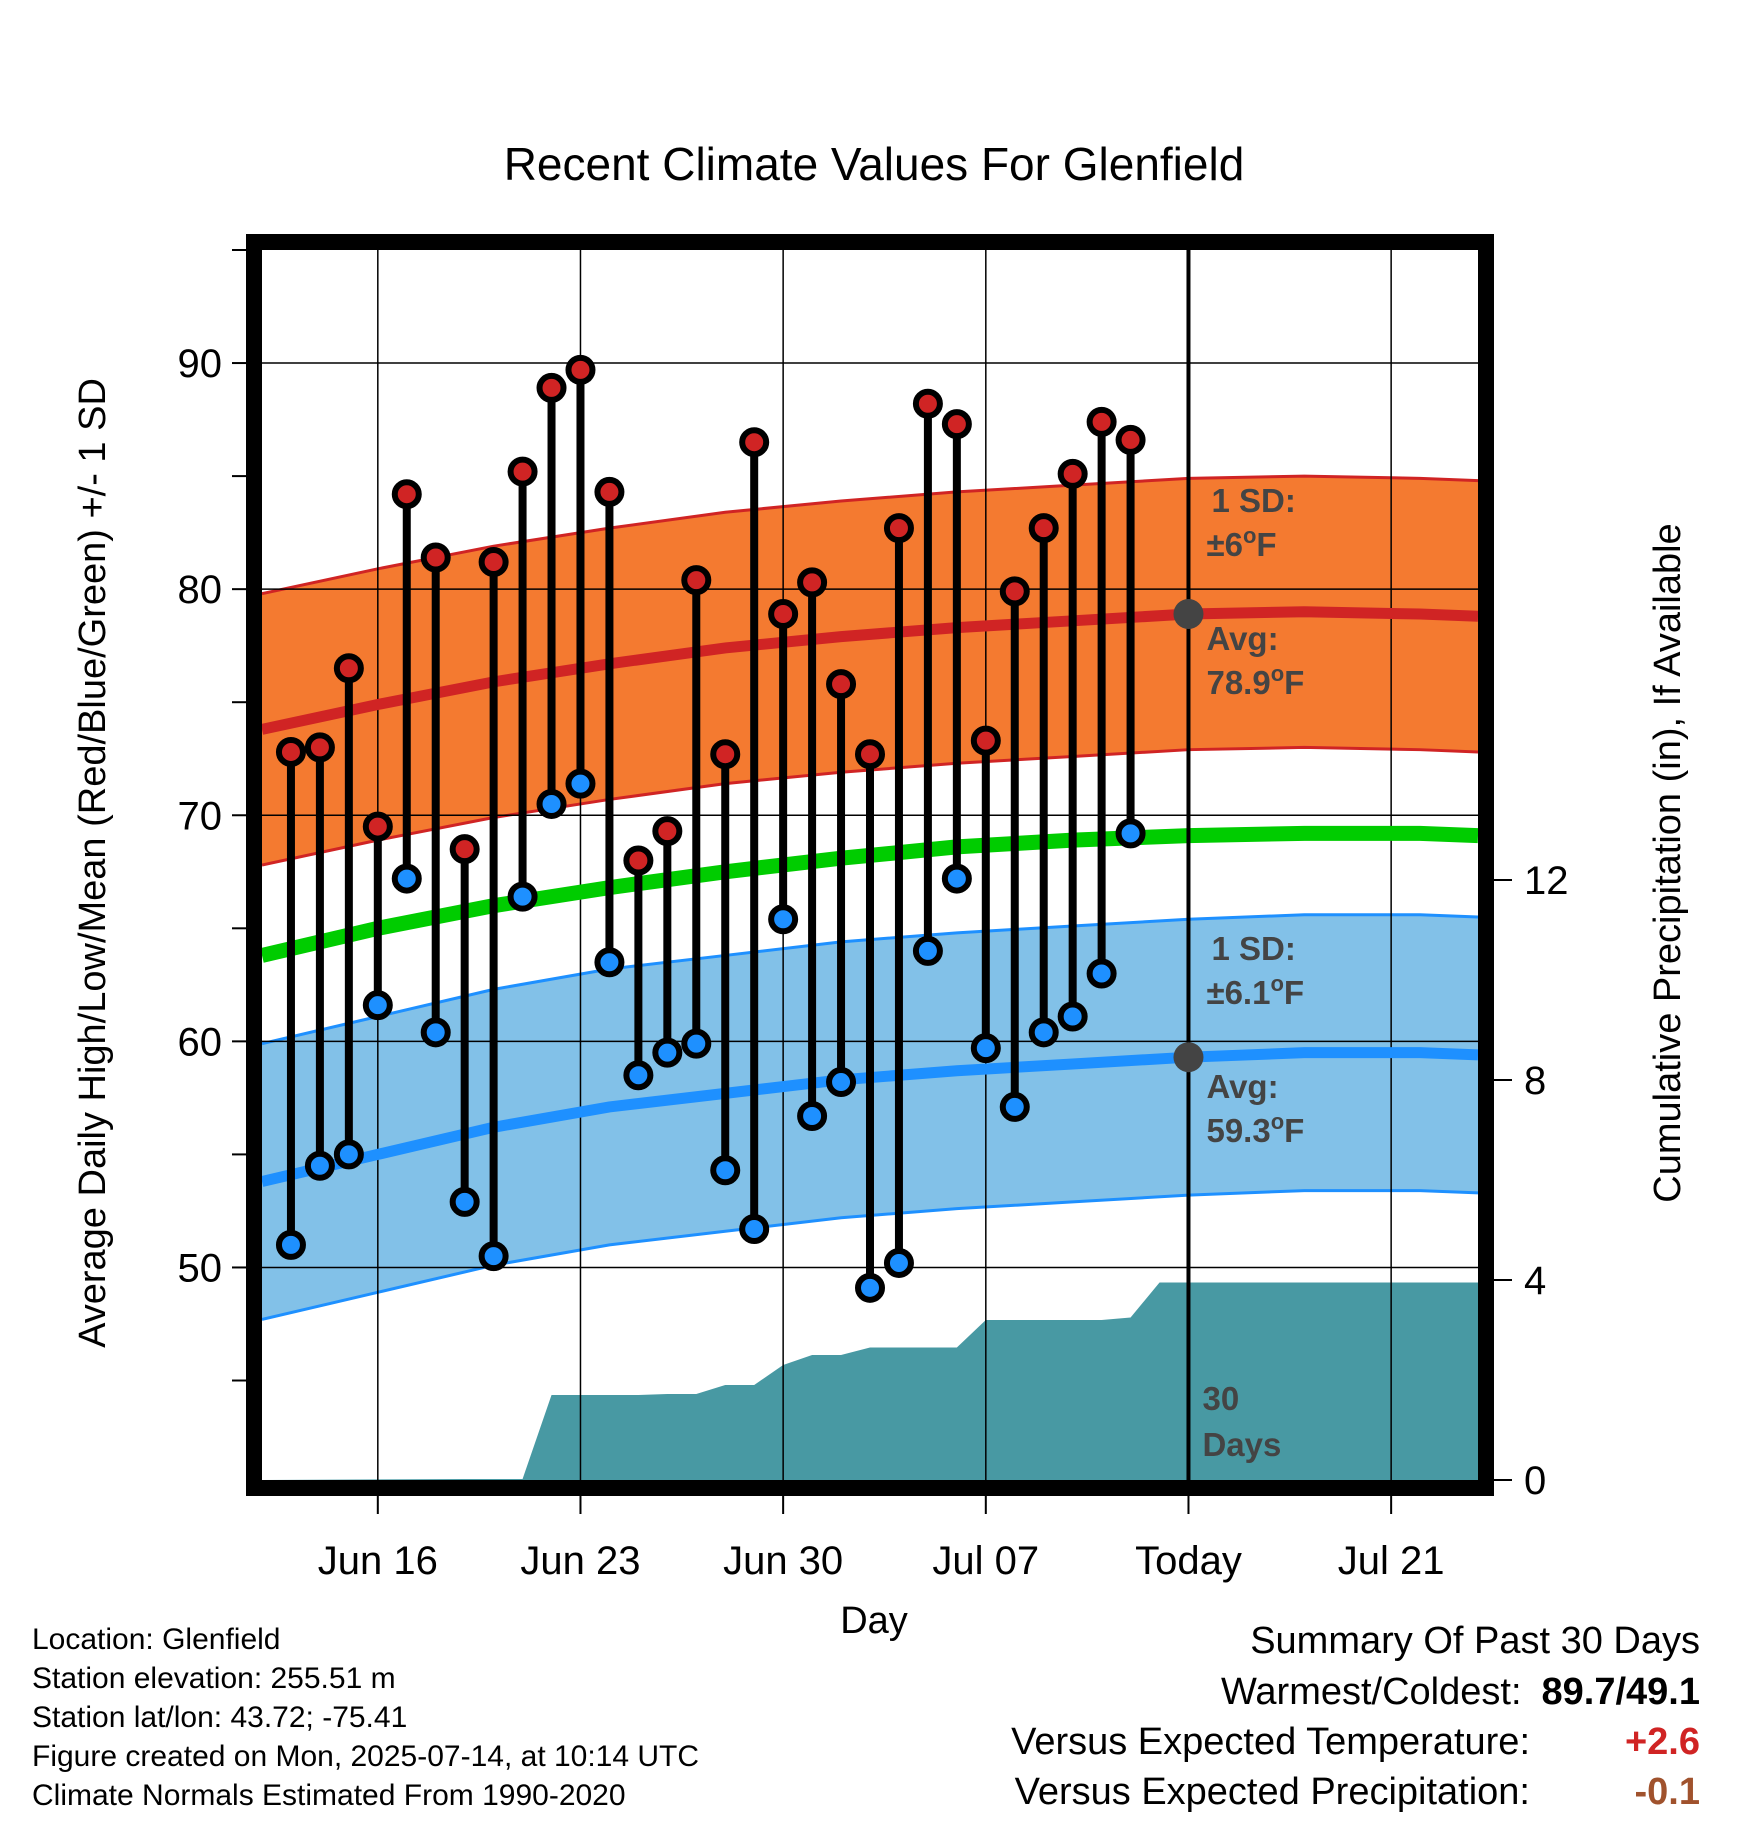  What do you see at coordinates (1667, 1792) in the screenshot?
I see `precip-value: -0.1` at bounding box center [1667, 1792].